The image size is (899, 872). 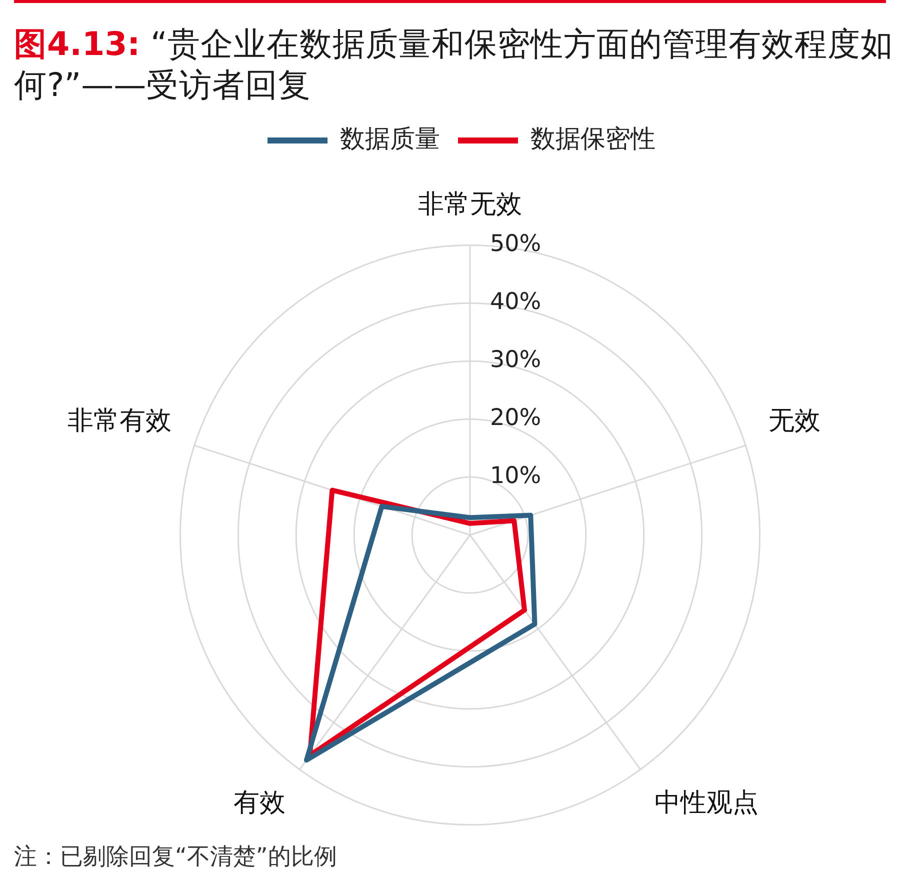 I want to click on y-tick-label: 40%, so click(x=516, y=302).